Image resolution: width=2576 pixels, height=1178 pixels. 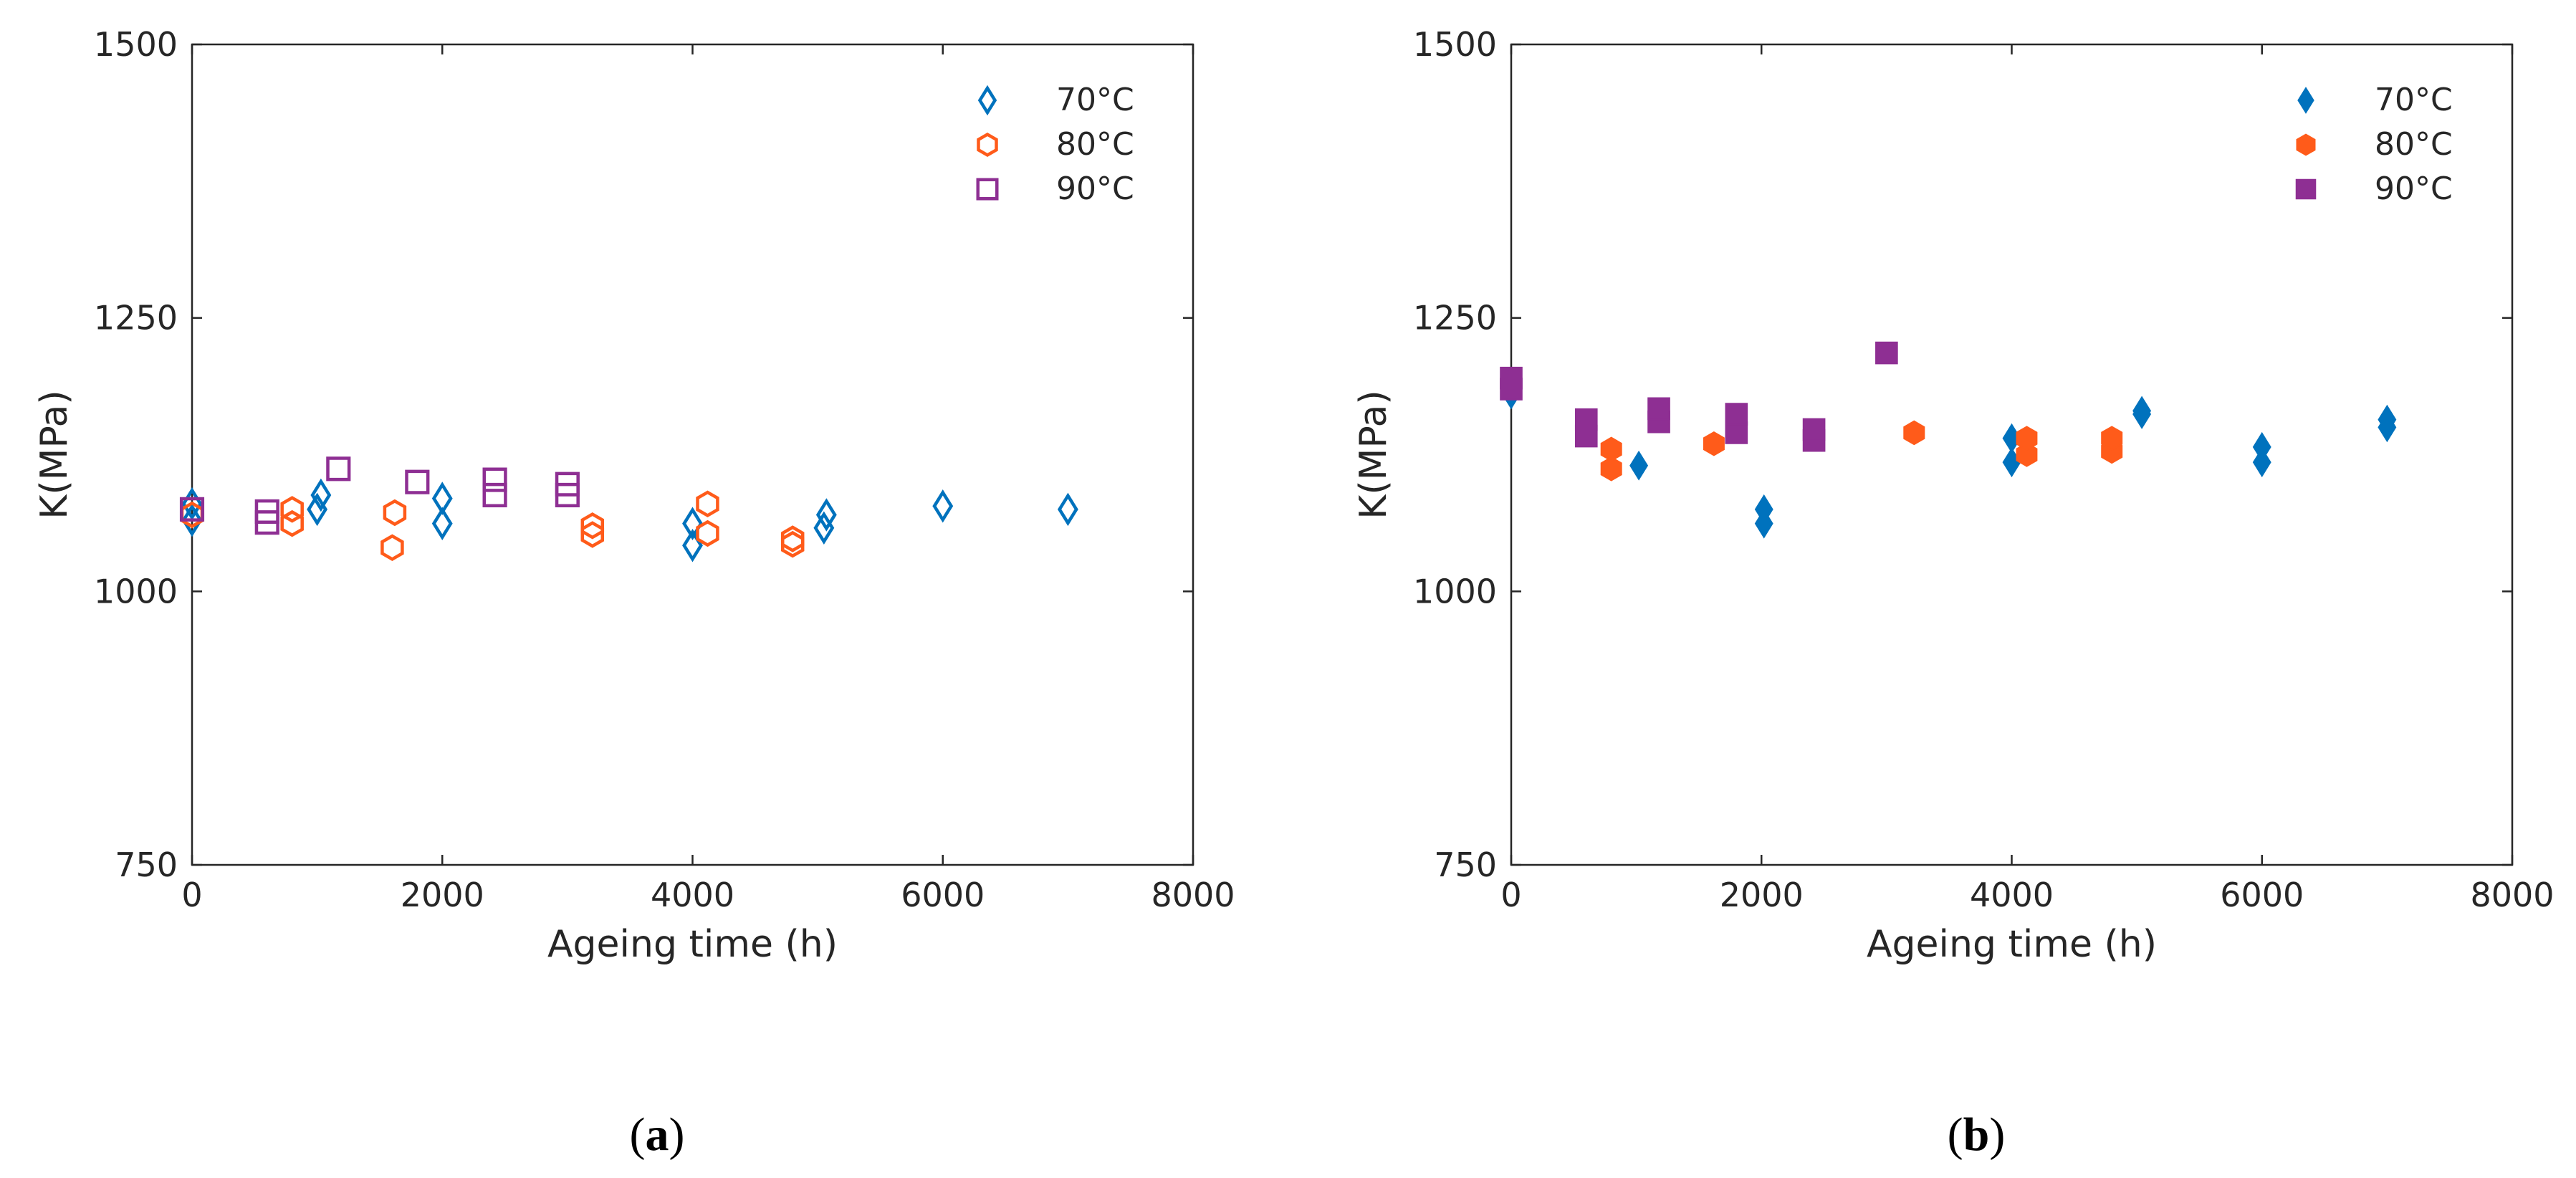 What do you see at coordinates (1862, 451) in the screenshot?
I see `series-80°C` at bounding box center [1862, 451].